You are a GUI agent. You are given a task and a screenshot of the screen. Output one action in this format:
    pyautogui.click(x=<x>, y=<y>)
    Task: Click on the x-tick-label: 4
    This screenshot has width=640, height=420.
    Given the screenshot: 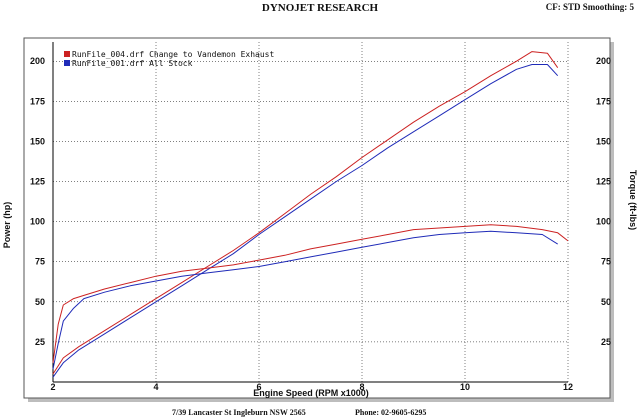 What is the action you would take?
    pyautogui.click(x=155, y=387)
    